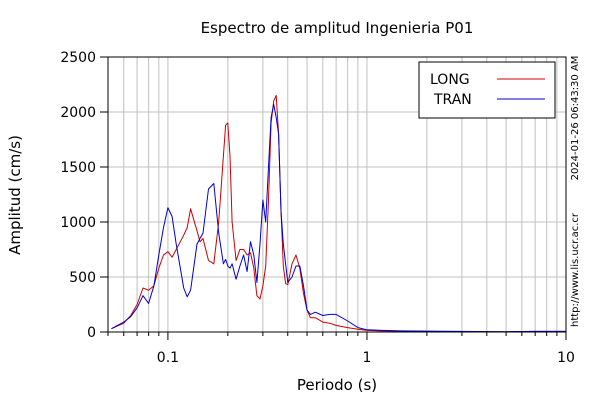  Describe the element at coordinates (337, 28) in the screenshot. I see `chart-title: Espectro de amplitud Ingenieria P01` at that location.